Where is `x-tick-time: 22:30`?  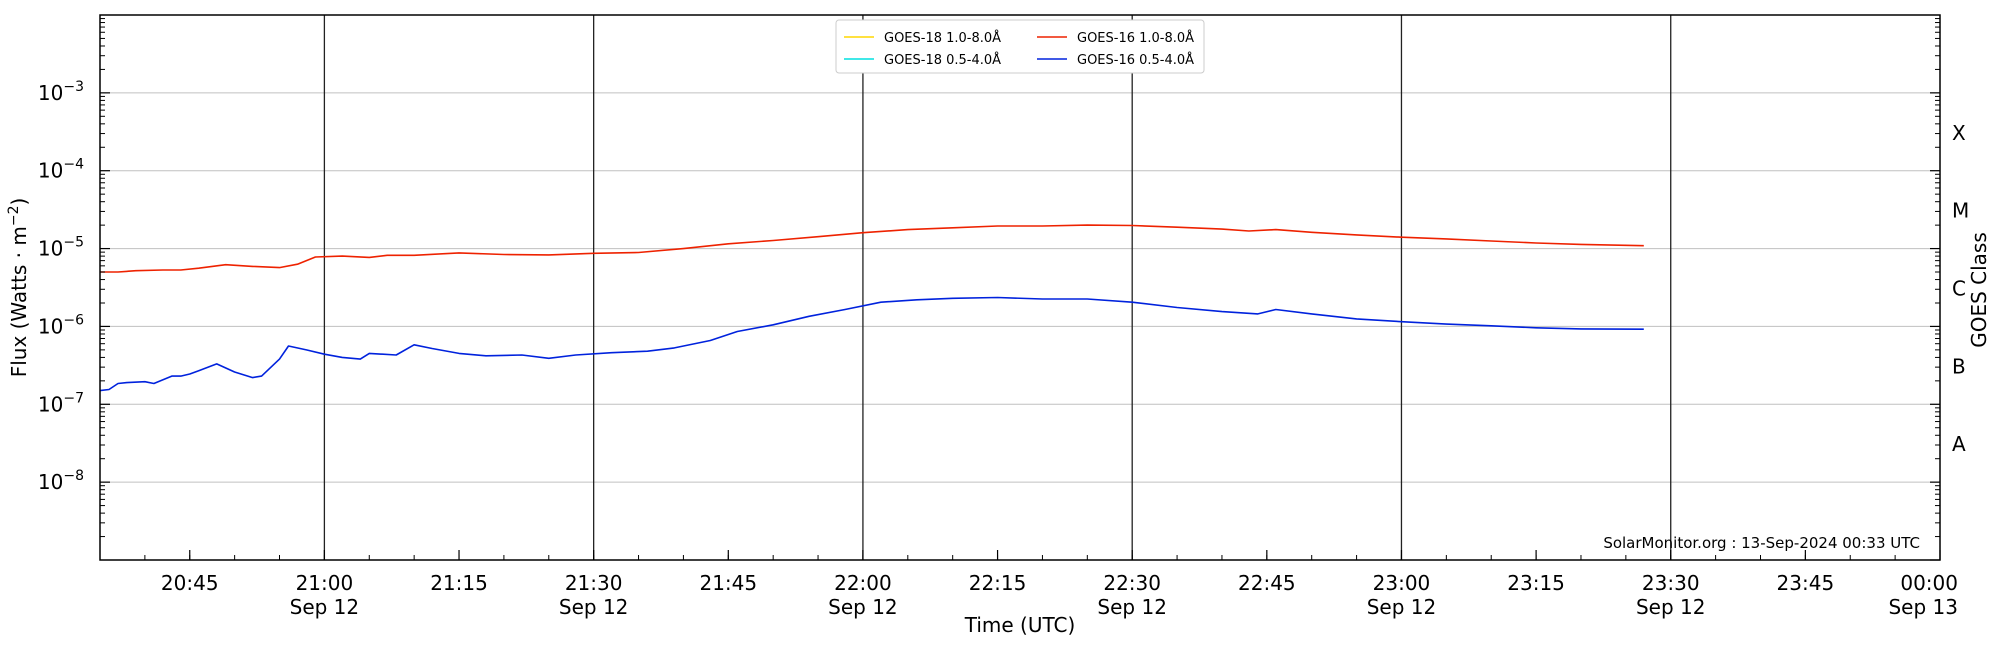 x-tick-time: 22:30 is located at coordinates (1132, 583).